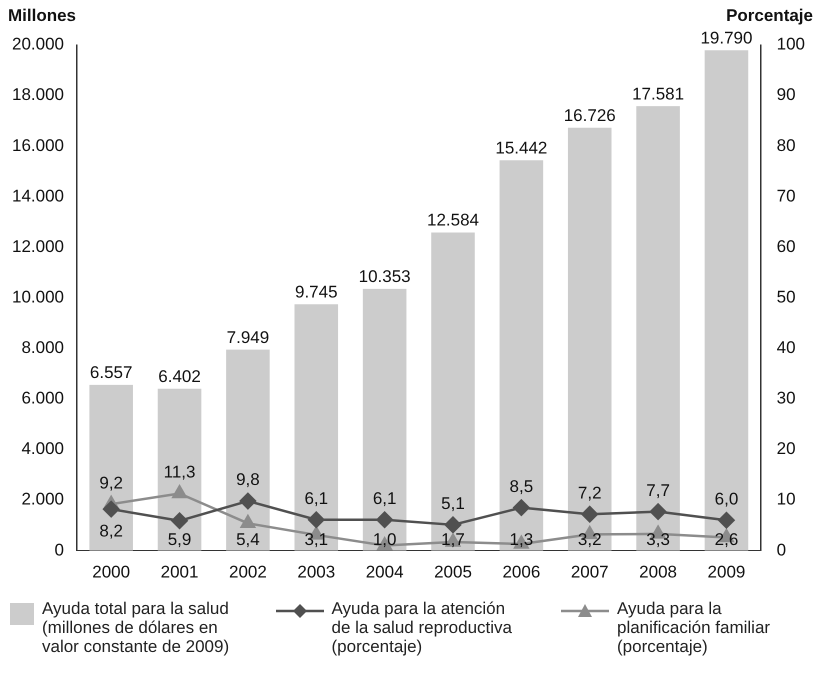 This screenshot has height=680, width=817. What do you see at coordinates (453, 572) in the screenshot?
I see `x-tick-label: 2005` at bounding box center [453, 572].